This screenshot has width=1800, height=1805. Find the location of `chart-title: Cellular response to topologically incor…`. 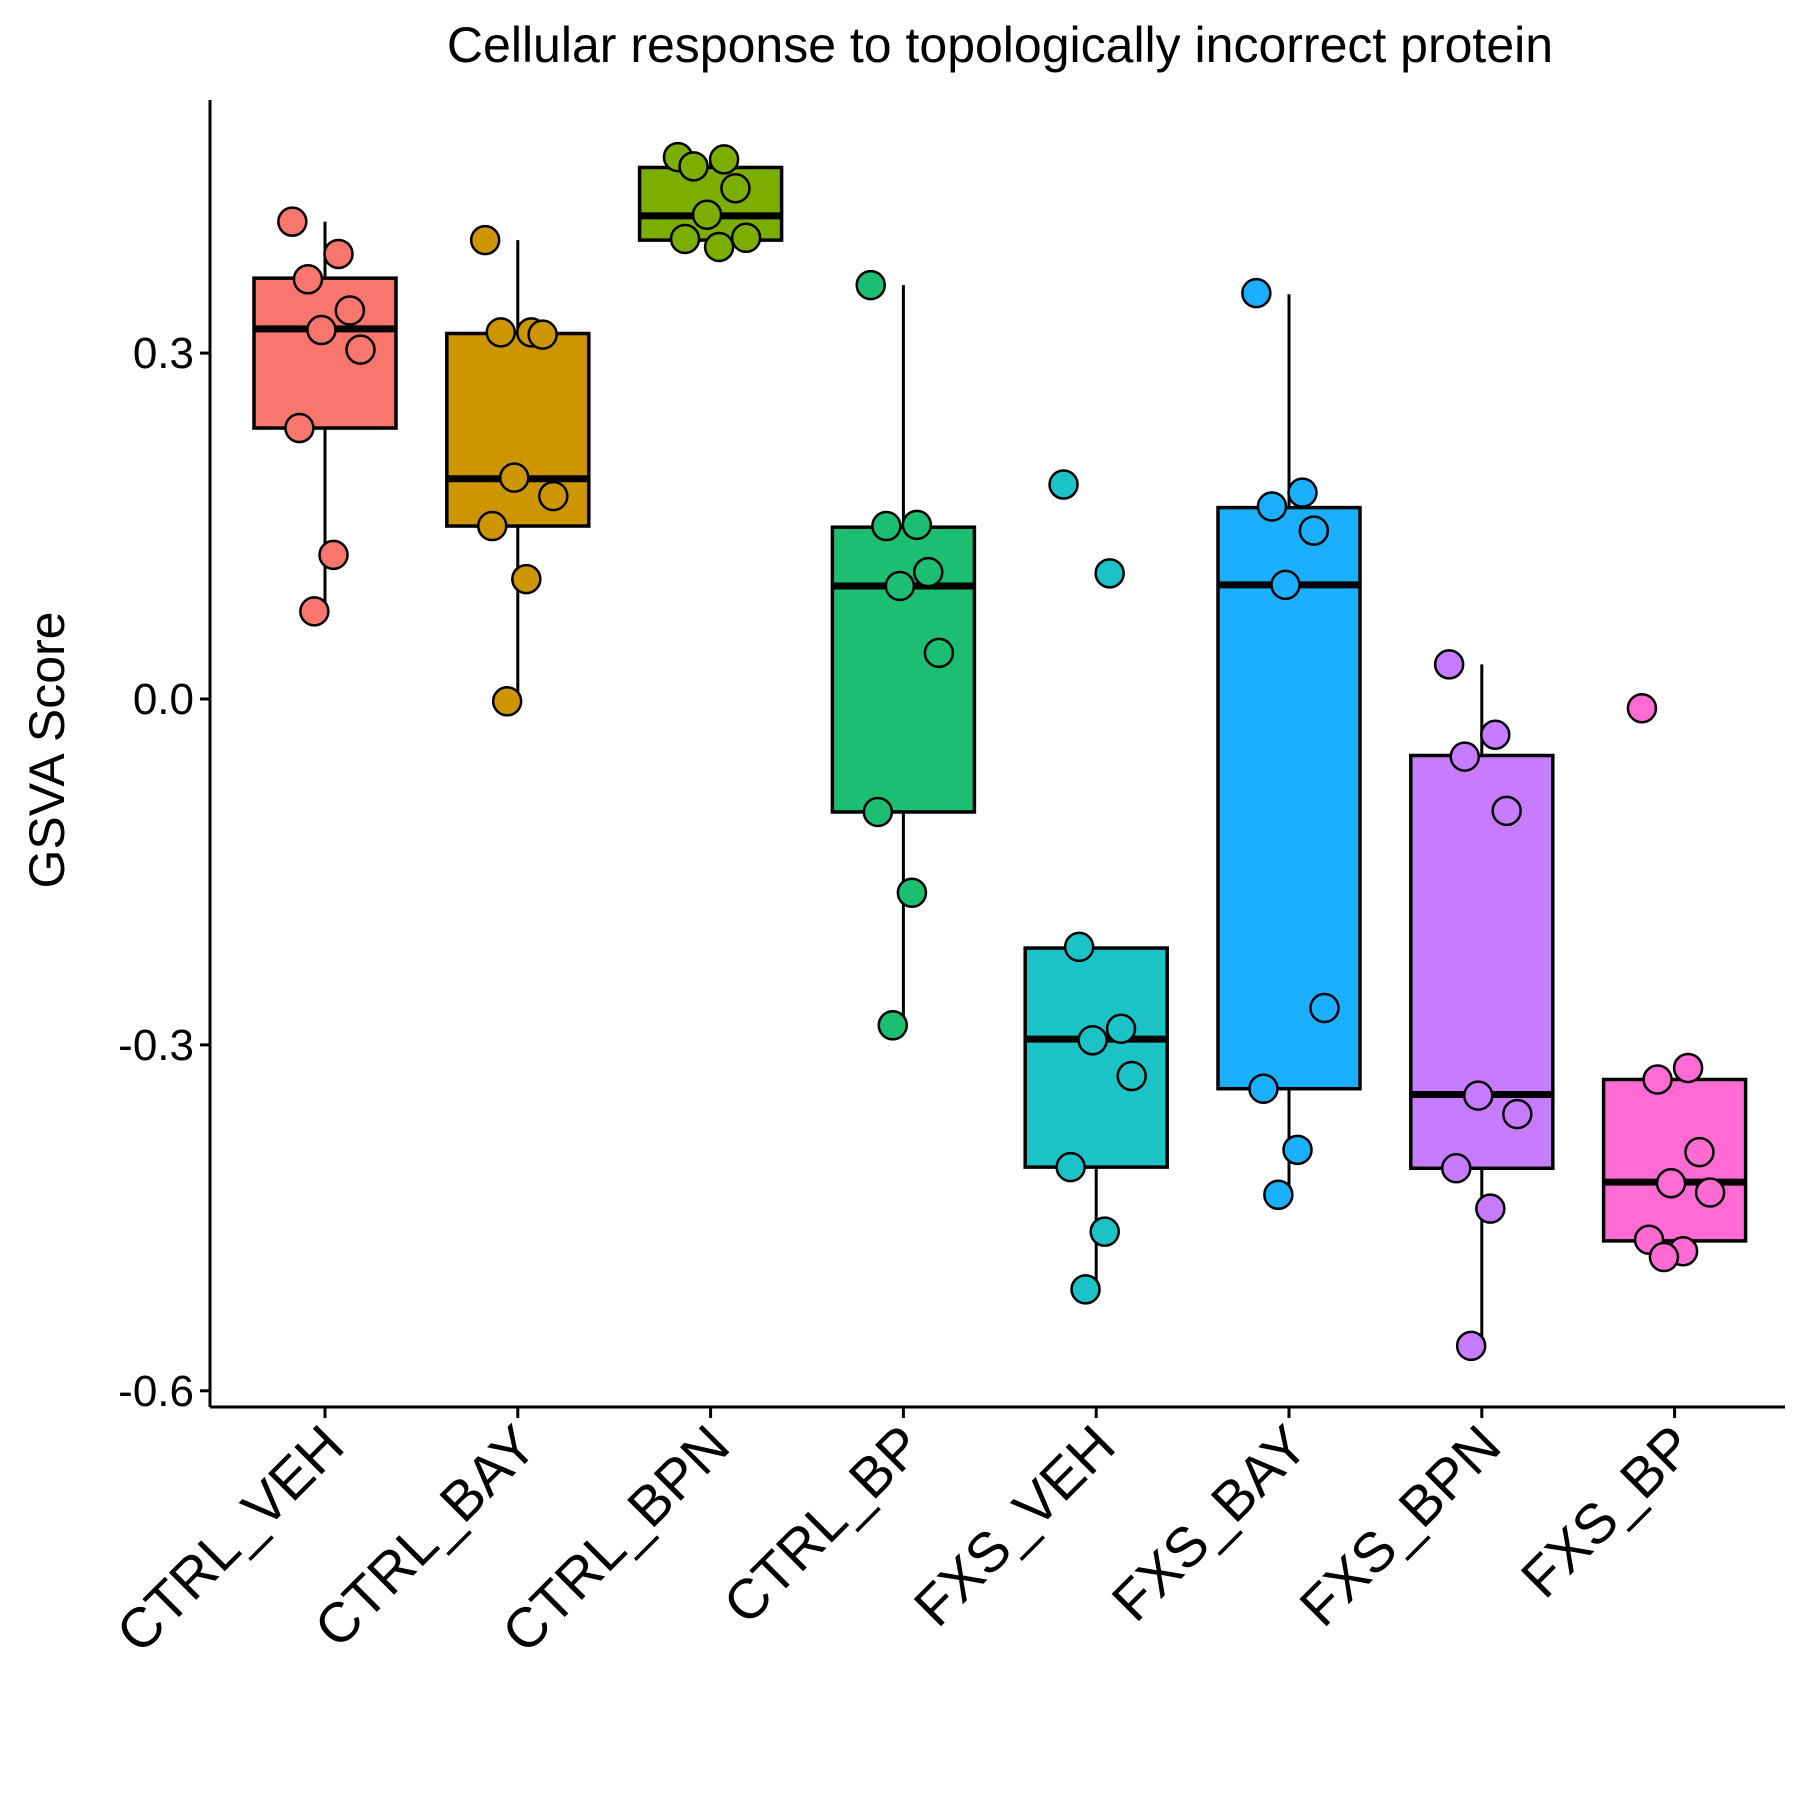

chart-title: Cellular response to topologically incor… is located at coordinates (1000, 45).